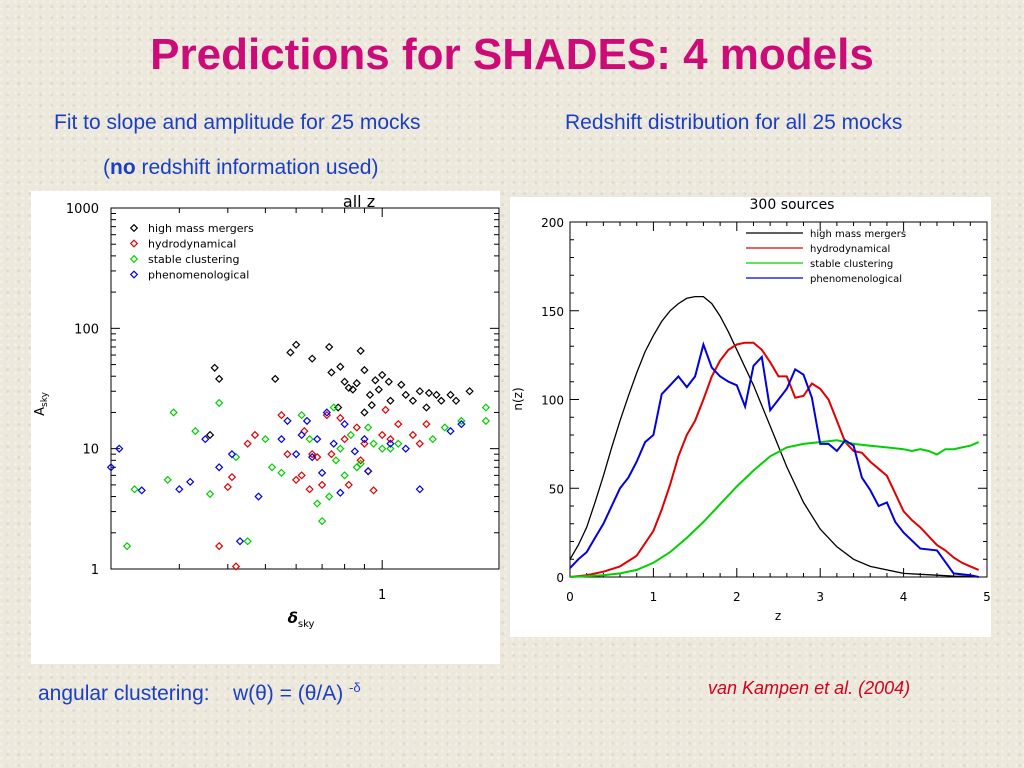  Describe the element at coordinates (560, 578) in the screenshot. I see `line-ytick-label: 0` at that location.